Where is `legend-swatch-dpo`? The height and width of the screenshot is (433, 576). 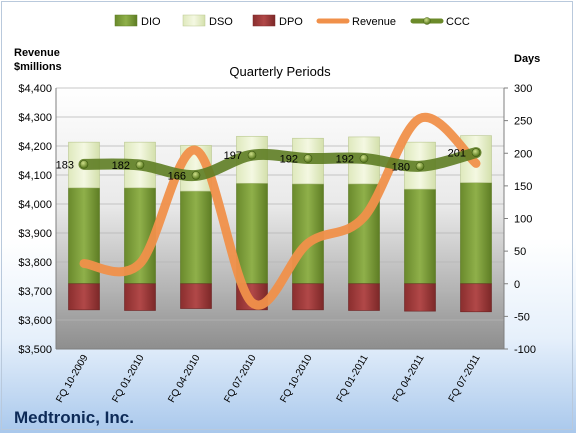
legend-swatch-dpo is located at coordinates (264, 20).